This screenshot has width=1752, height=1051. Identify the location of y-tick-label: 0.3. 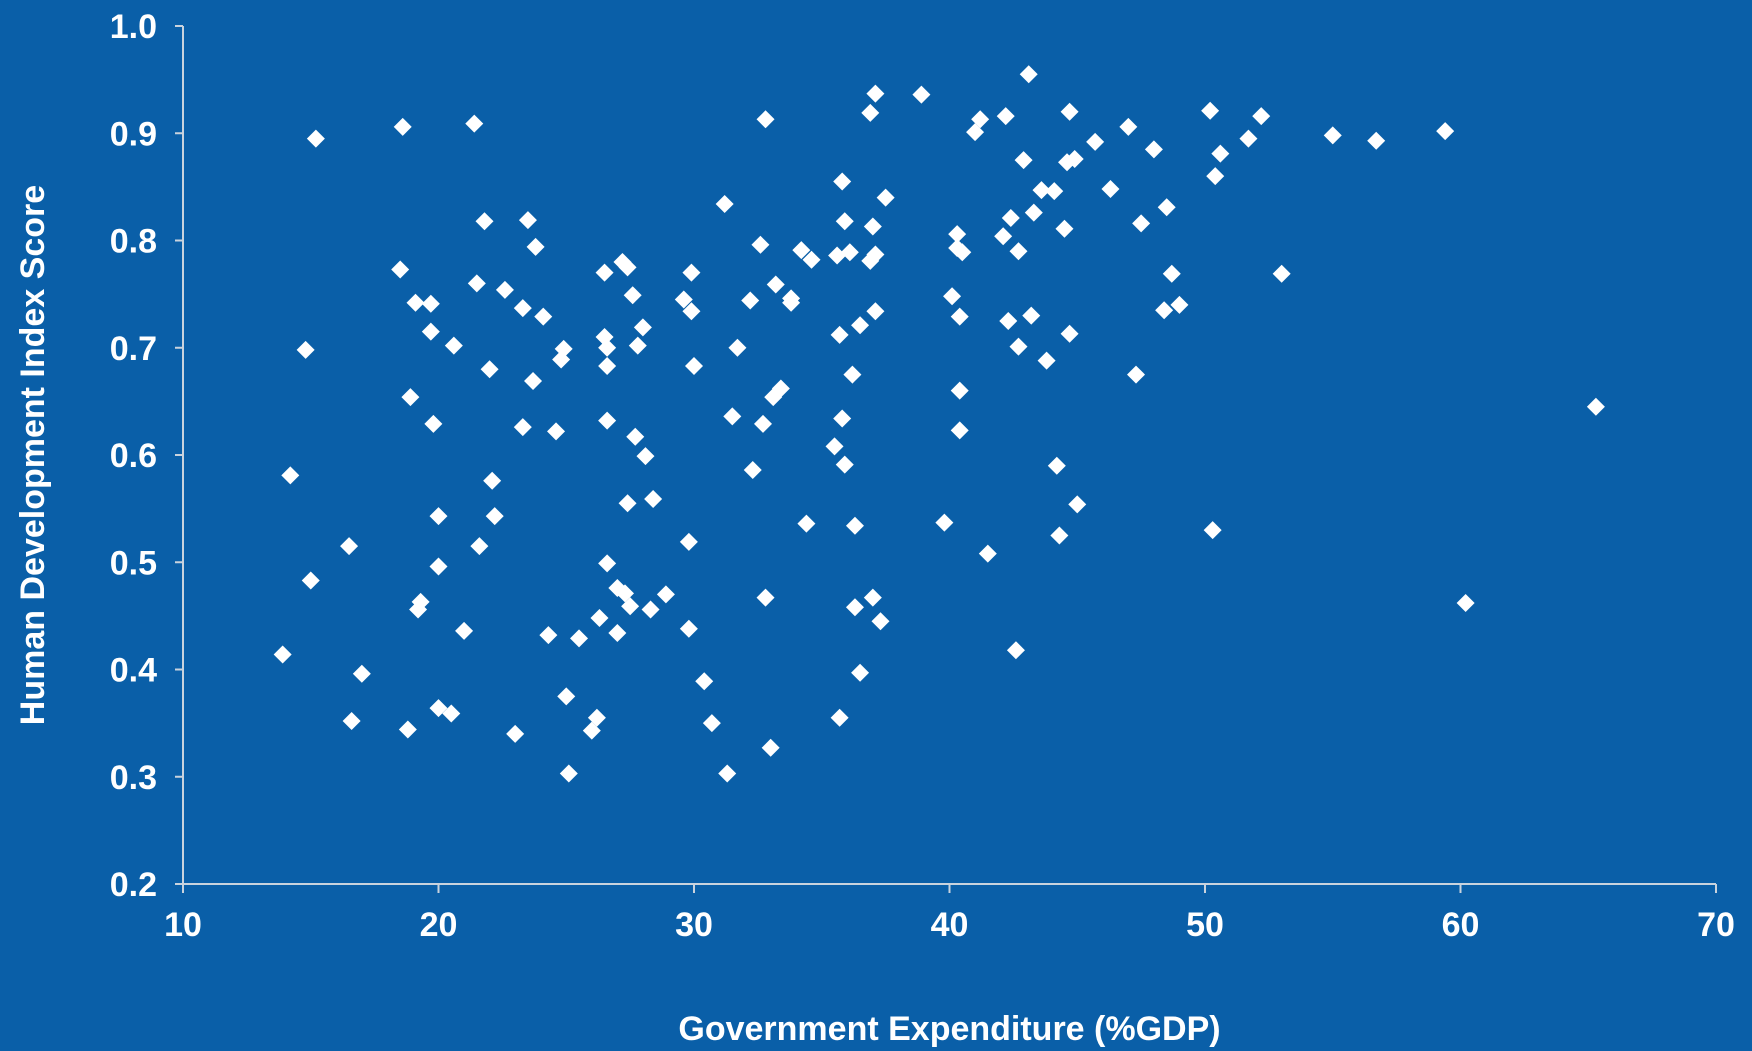
(133, 778).